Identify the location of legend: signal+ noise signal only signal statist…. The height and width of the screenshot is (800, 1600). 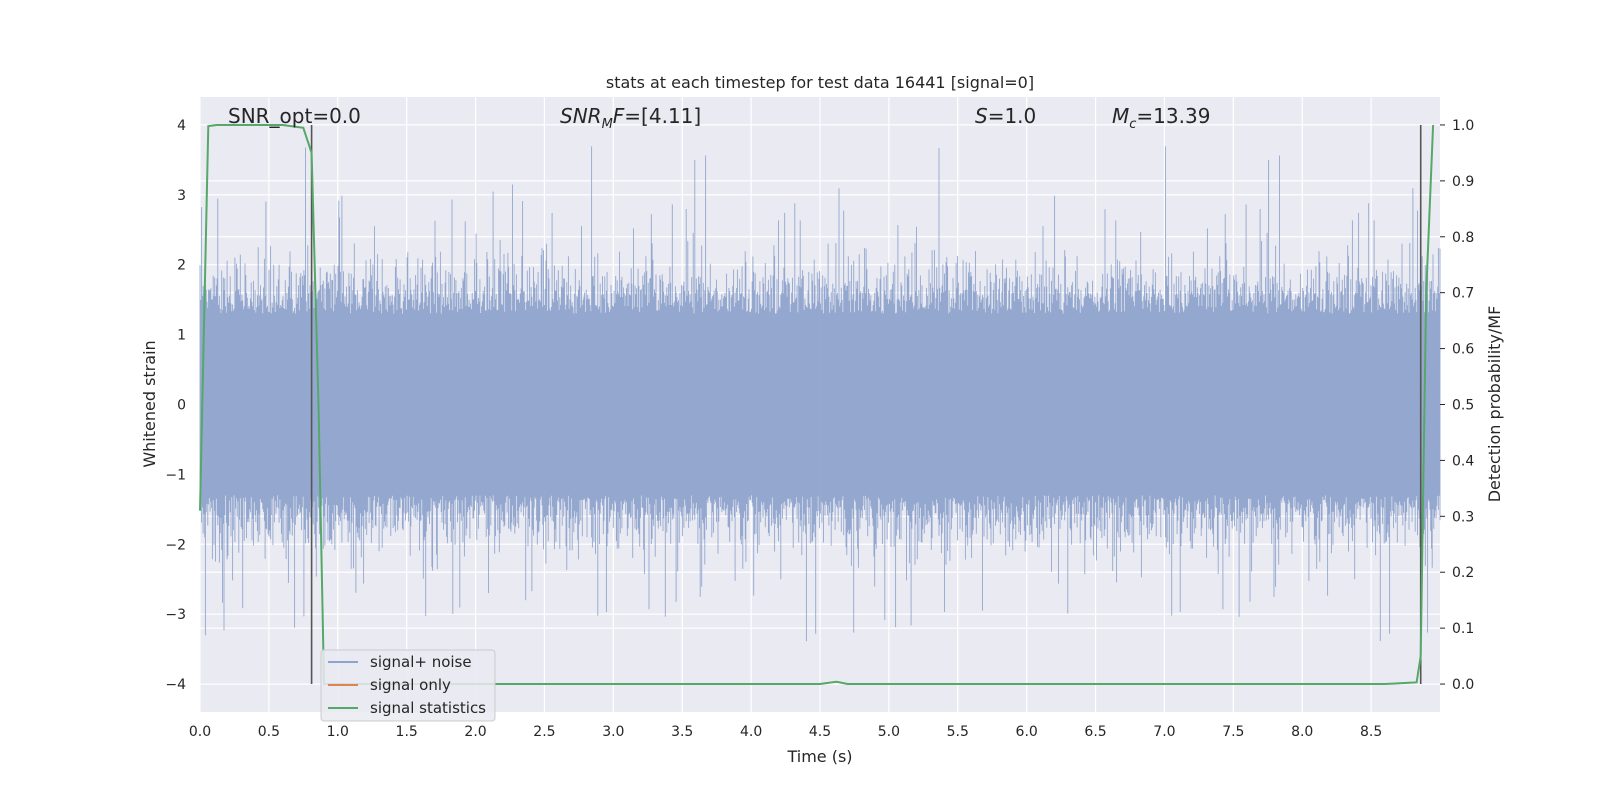
(408, 685).